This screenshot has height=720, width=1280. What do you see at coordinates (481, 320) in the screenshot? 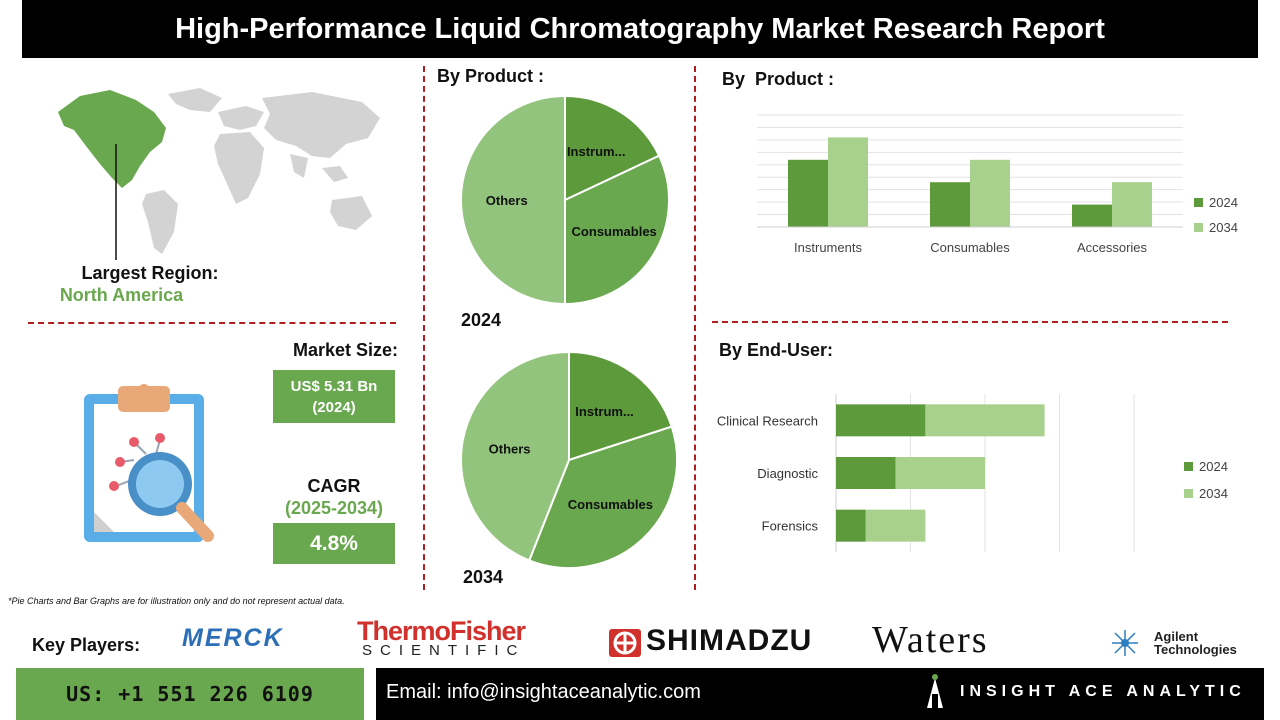
I see `pie-year-2024: 2024` at bounding box center [481, 320].